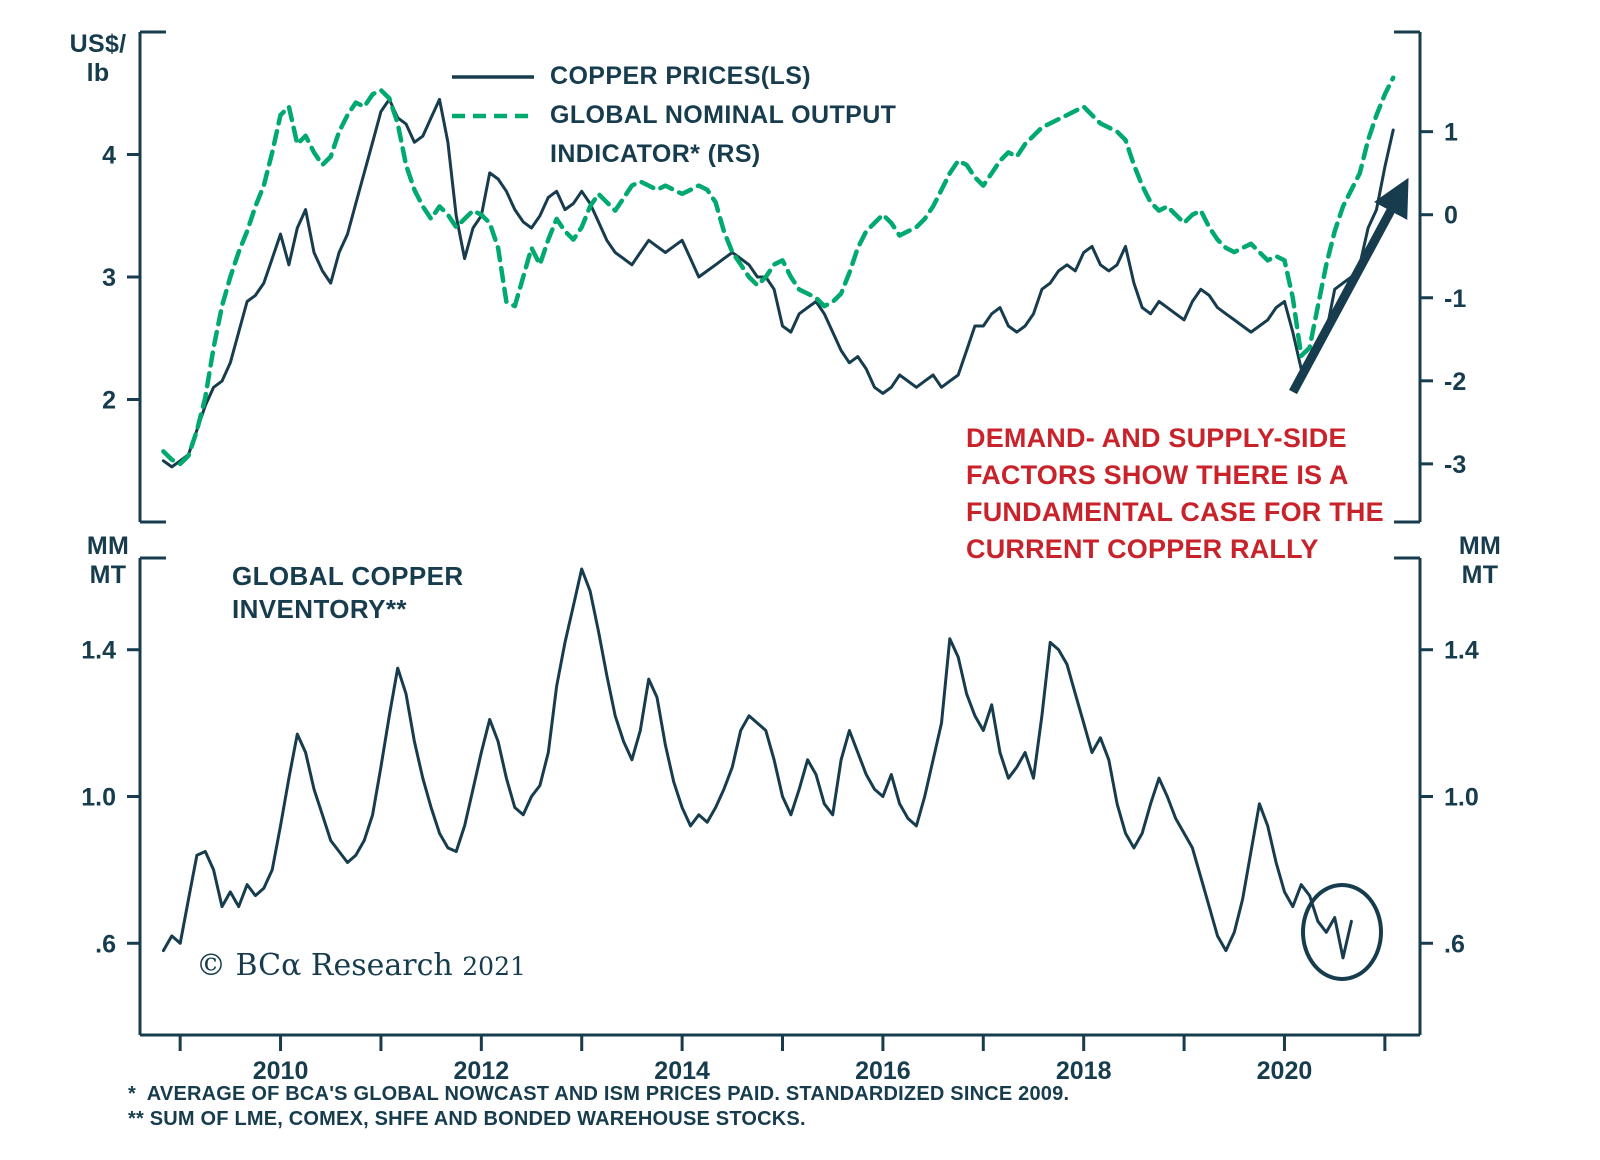  I want to click on x-tick-label: 2018, so click(1084, 1071).